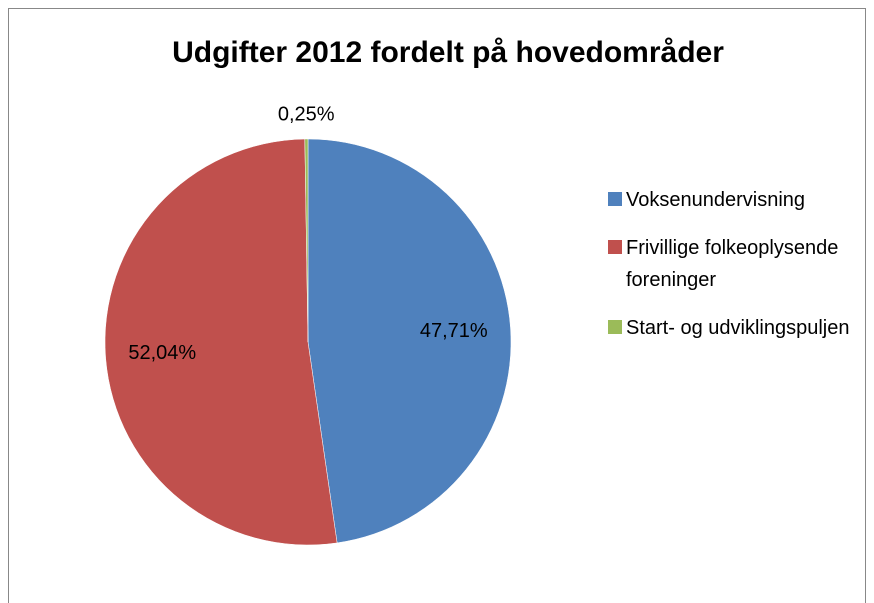 The image size is (874, 603). I want to click on data-label: 52,04%, so click(162, 353).